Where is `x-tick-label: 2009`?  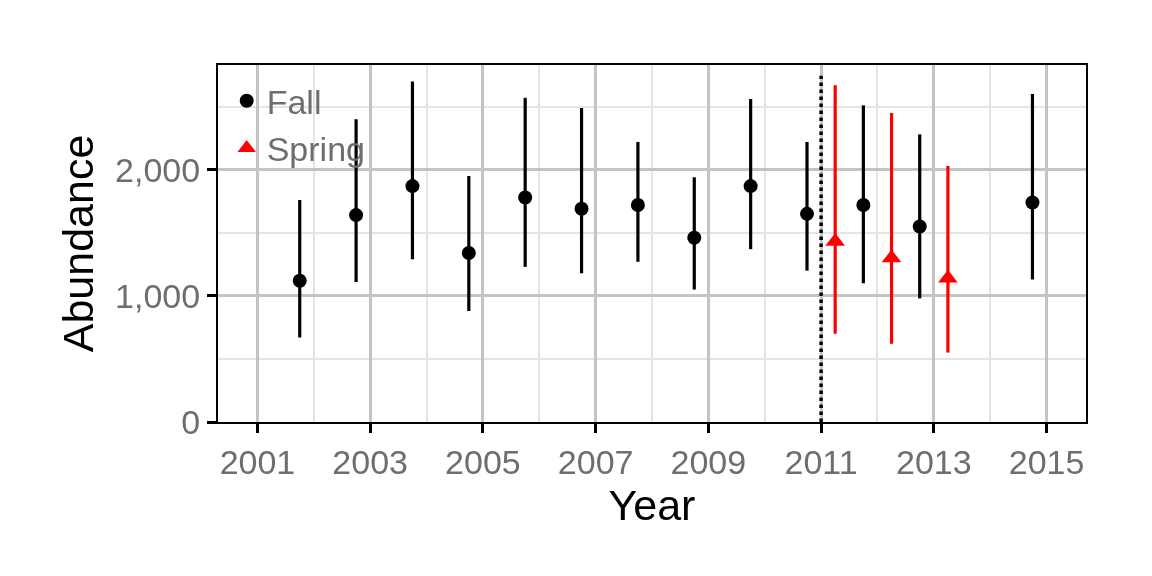 x-tick-label: 2009 is located at coordinates (708, 461).